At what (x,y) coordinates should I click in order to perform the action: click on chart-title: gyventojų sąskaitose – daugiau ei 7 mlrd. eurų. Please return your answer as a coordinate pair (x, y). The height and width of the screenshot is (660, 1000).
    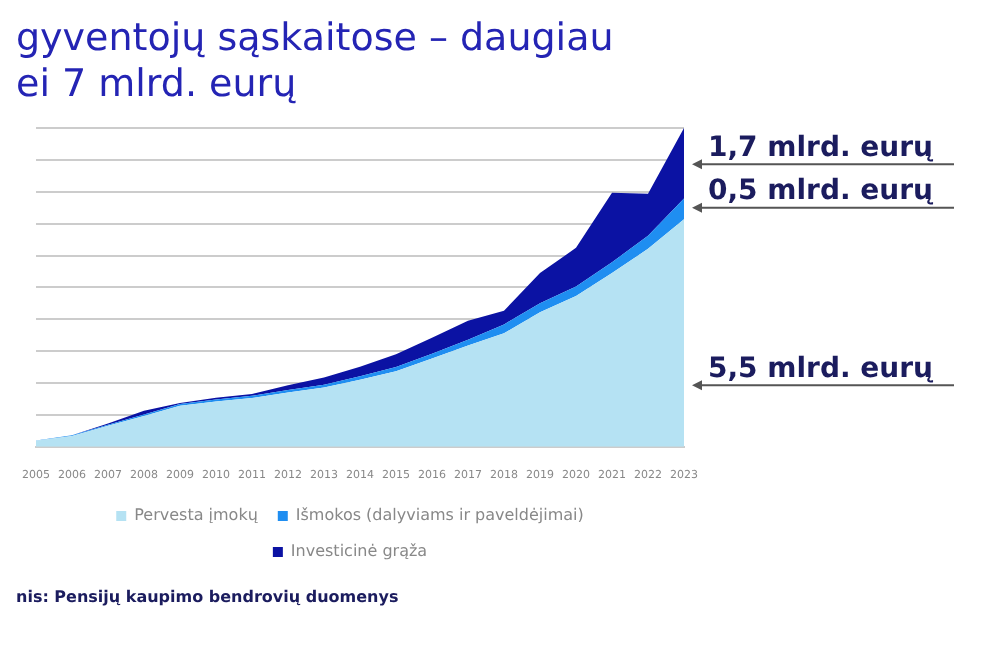
    Looking at the image, I should click on (316, 62).